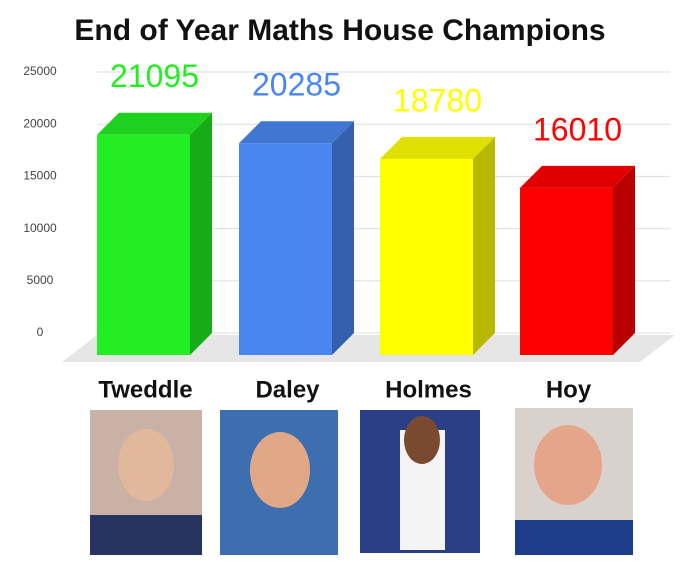 This screenshot has height=569, width=680. What do you see at coordinates (428, 389) in the screenshot?
I see `x-tick-label: Holmes` at bounding box center [428, 389].